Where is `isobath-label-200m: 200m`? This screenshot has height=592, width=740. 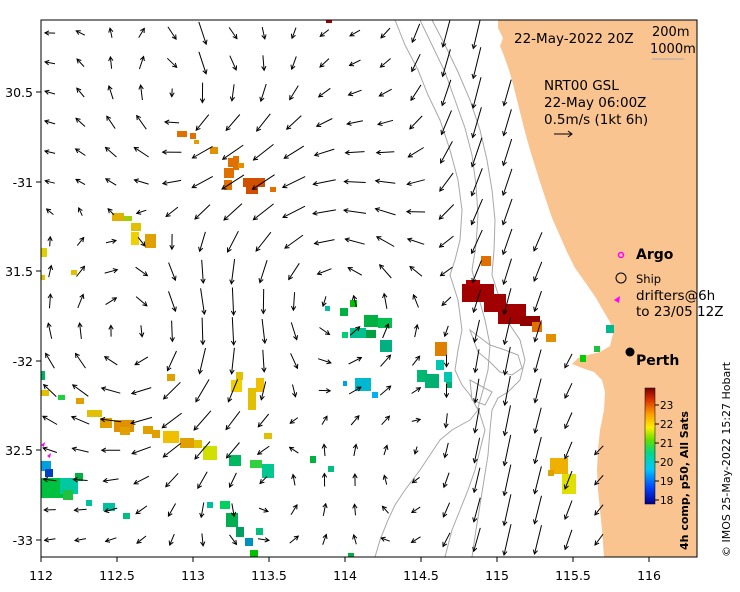
isobath-label-200m: 200m is located at coordinates (670, 32).